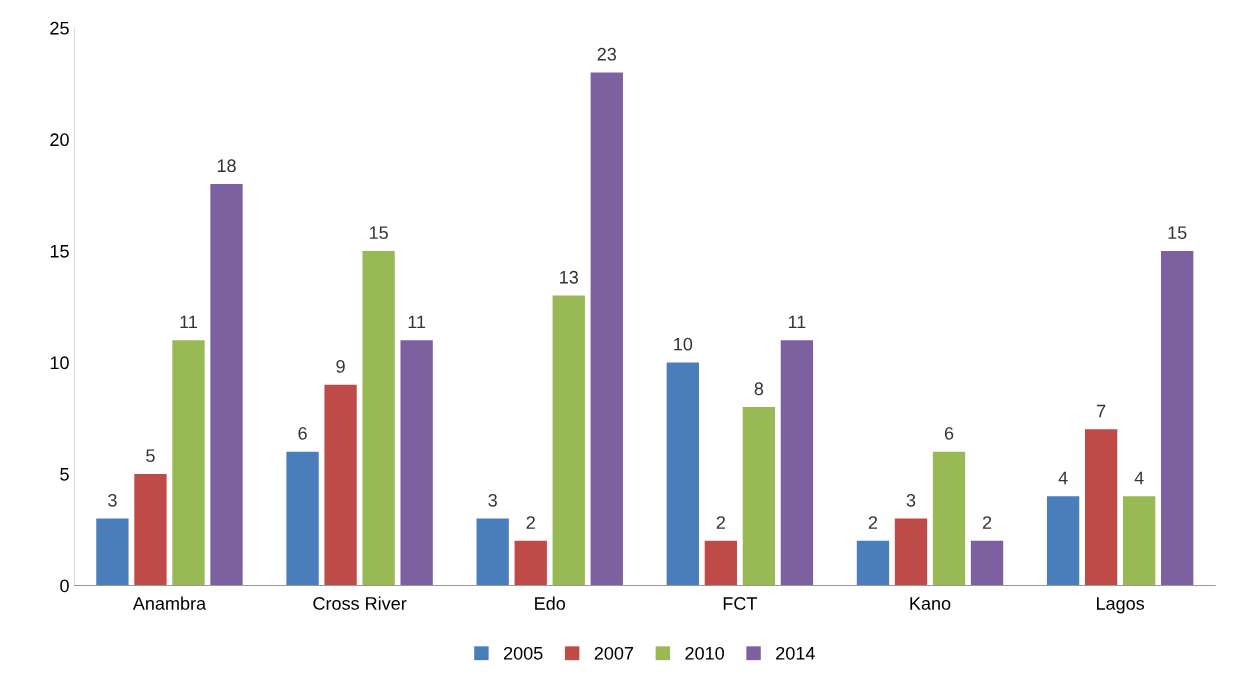 The height and width of the screenshot is (697, 1240). What do you see at coordinates (704, 653) in the screenshot?
I see `legend-label: 2010` at bounding box center [704, 653].